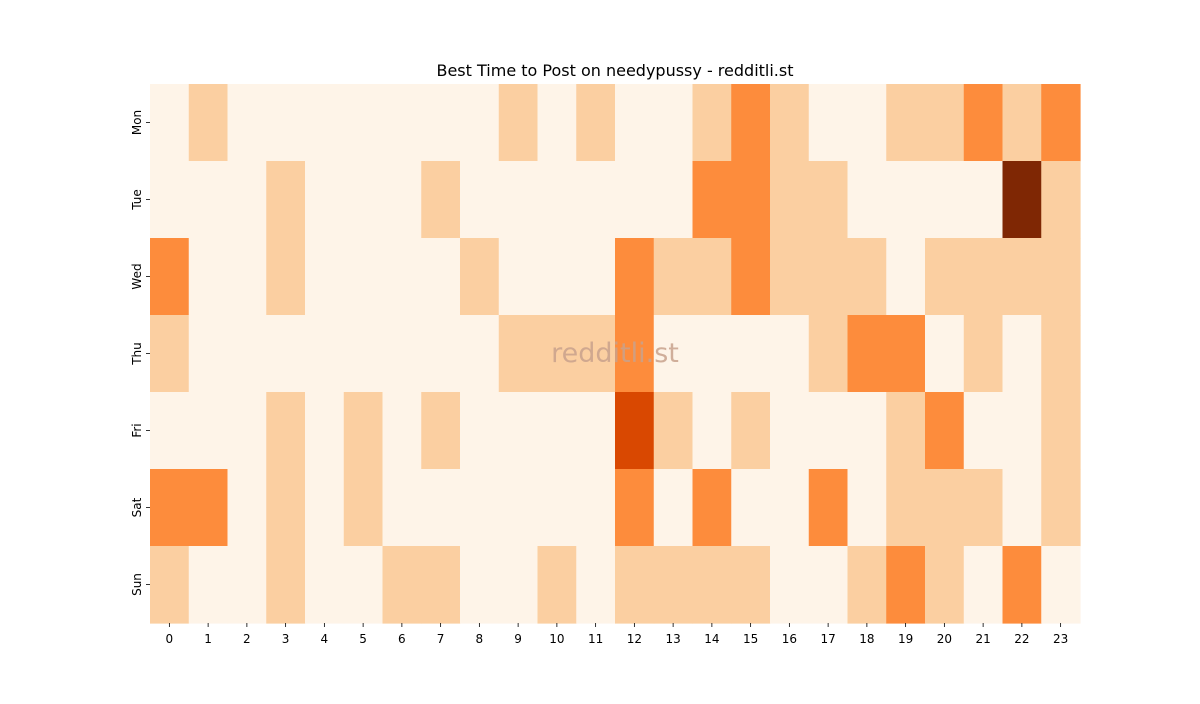 This screenshot has height=704, width=1200. I want to click on x-tick-label: 9, so click(518, 639).